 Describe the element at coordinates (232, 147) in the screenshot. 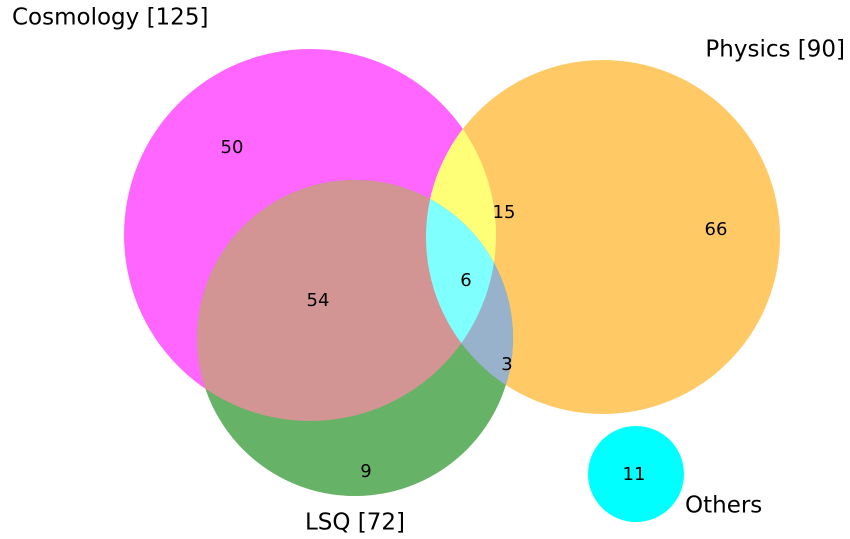

I see `region-count: 50` at that location.